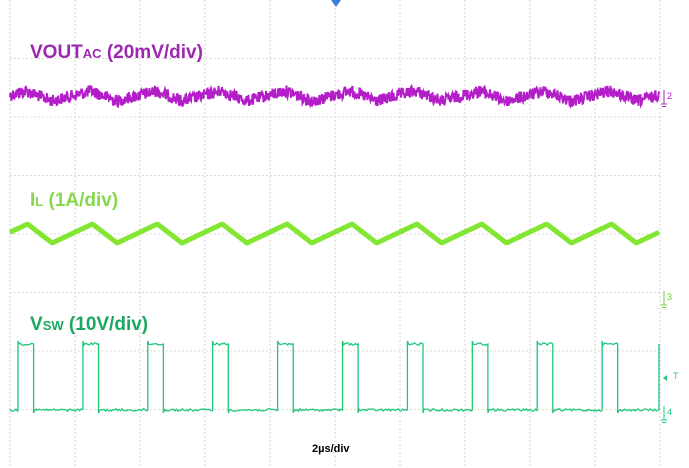 Image resolution: width=689 pixels, height=468 pixels. I want to click on svg-text: T, so click(676, 376).